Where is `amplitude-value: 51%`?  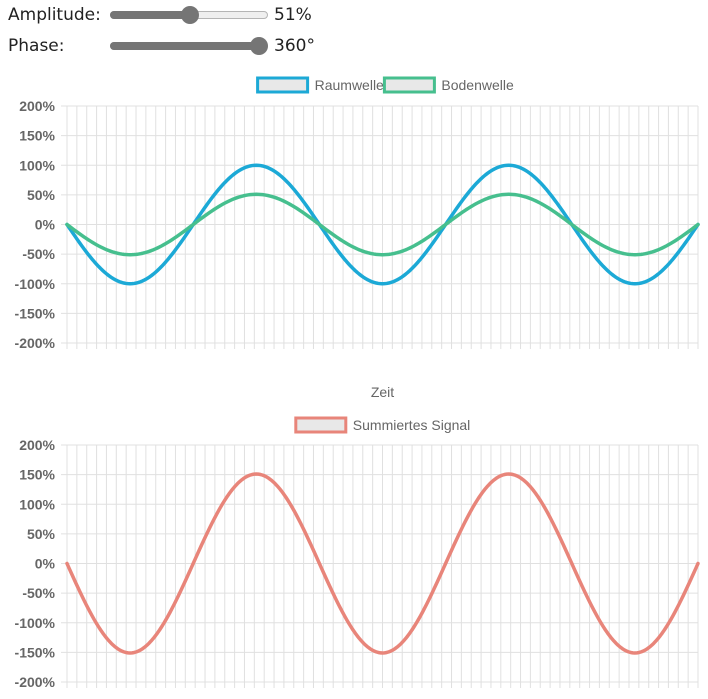
amplitude-value: 51% is located at coordinates (293, 15).